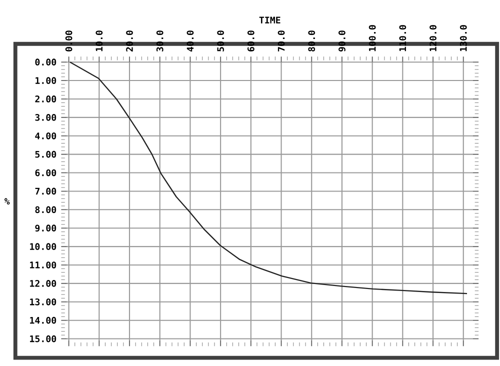 This screenshot has height=366, width=500. Describe the element at coordinates (7, 201) in the screenshot. I see `y-axis-title: %` at that location.